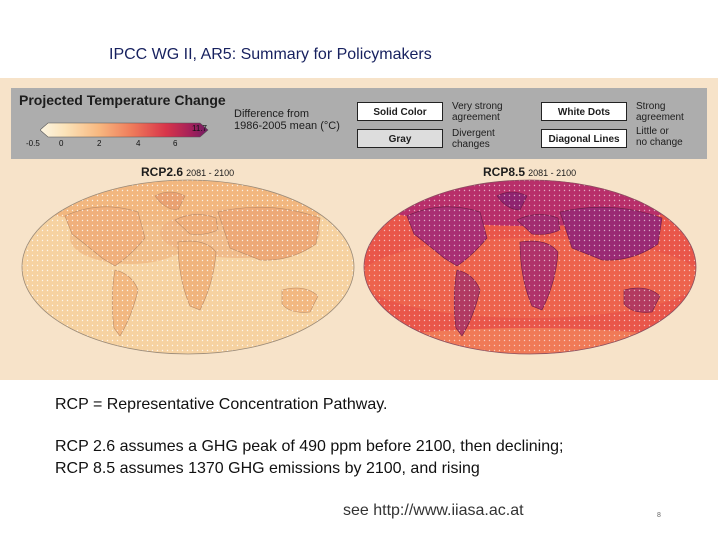 Image resolution: width=720 pixels, height=540 pixels. I want to click on white-dots-key: White Dots, so click(584, 111).